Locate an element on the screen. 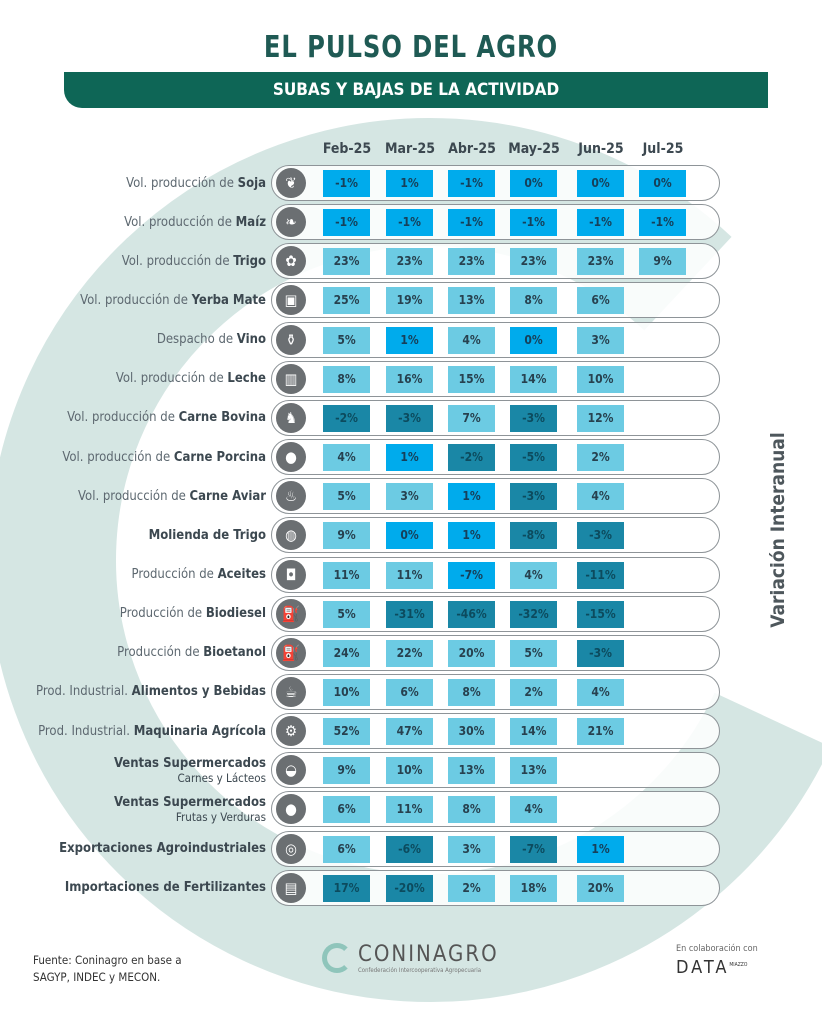  biodiesel-icon: ⛽ is located at coordinates (291, 613).